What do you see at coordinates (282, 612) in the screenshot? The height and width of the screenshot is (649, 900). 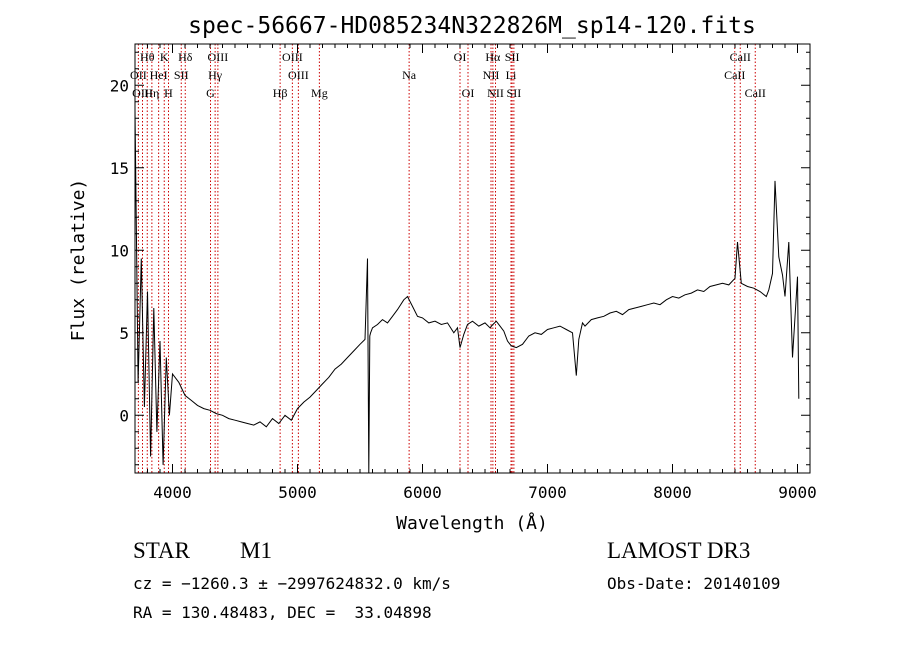 I see `coordinates-readout: RA = 130.48483, DEC = 33.04898` at bounding box center [282, 612].